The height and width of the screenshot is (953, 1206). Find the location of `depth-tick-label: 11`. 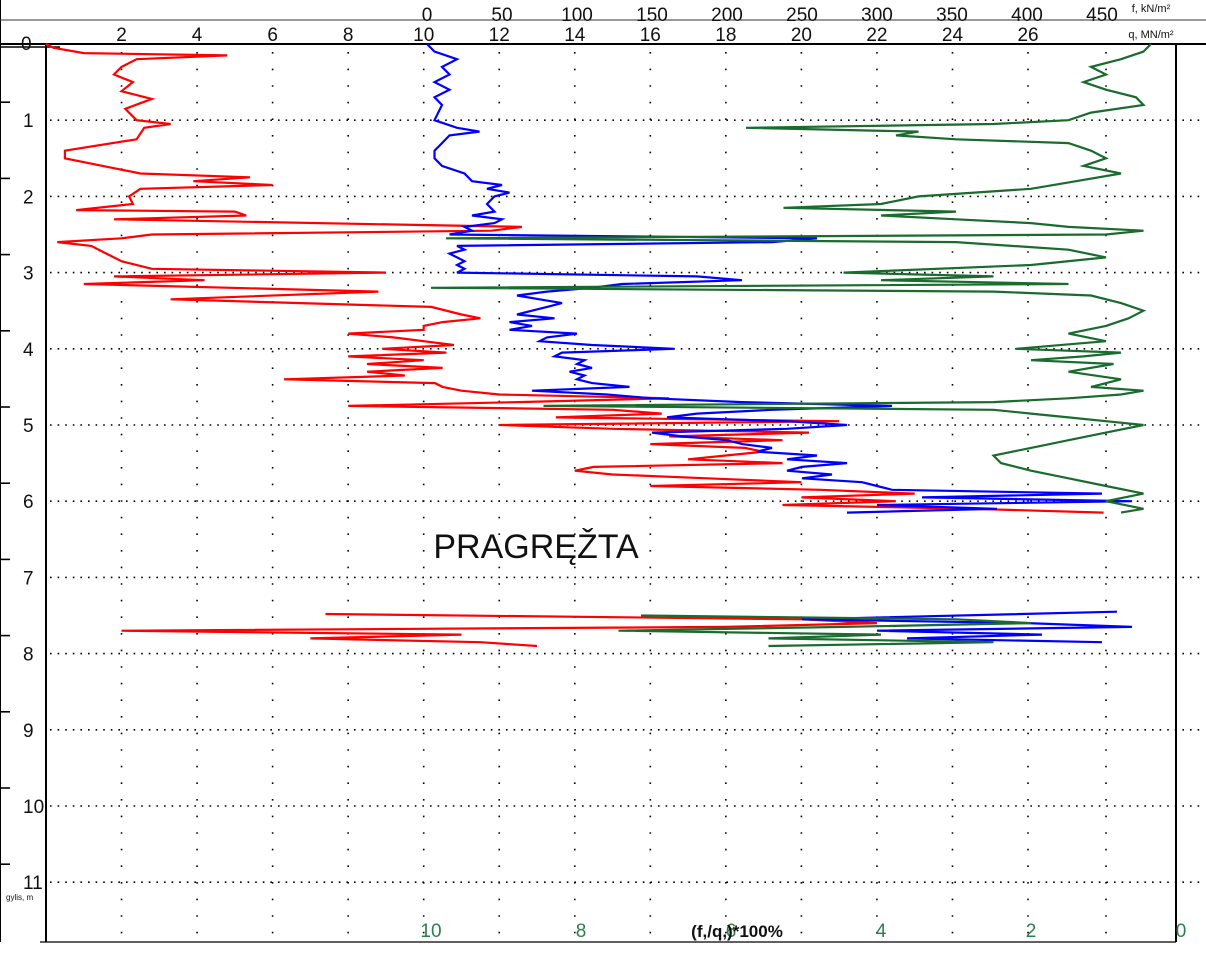

depth-tick-label: 11 is located at coordinates (33, 883).